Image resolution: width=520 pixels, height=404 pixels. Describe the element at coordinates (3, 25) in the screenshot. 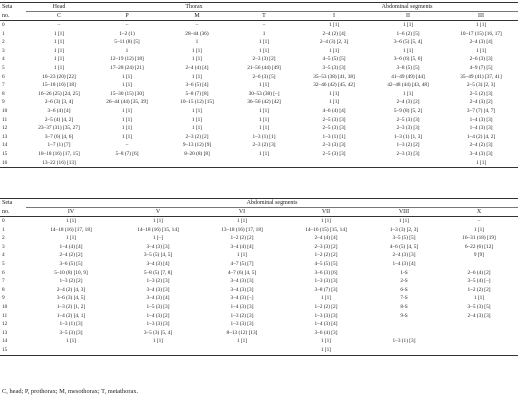

I see `seta-number: 0` at that location.